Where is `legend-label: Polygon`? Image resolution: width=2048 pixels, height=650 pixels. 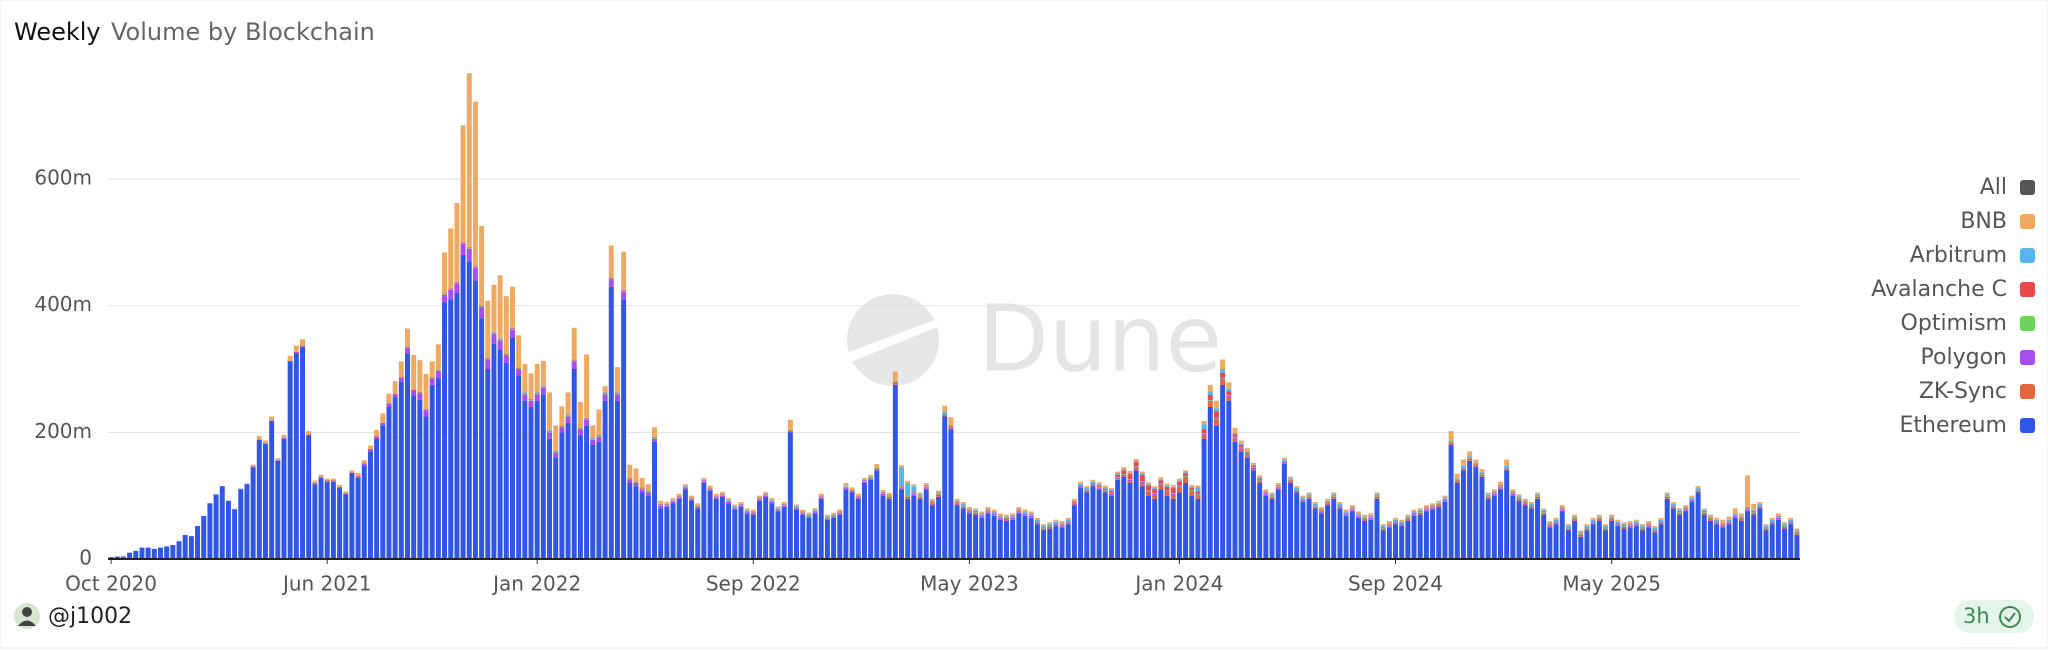 legend-label: Polygon is located at coordinates (1964, 357).